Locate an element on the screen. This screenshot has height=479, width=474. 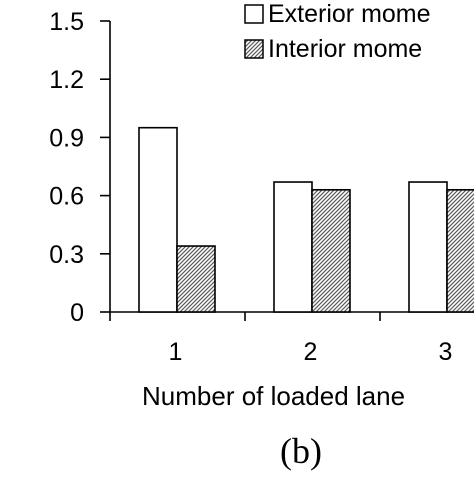
y-tick-label: 0.9 is located at coordinates (66, 138).